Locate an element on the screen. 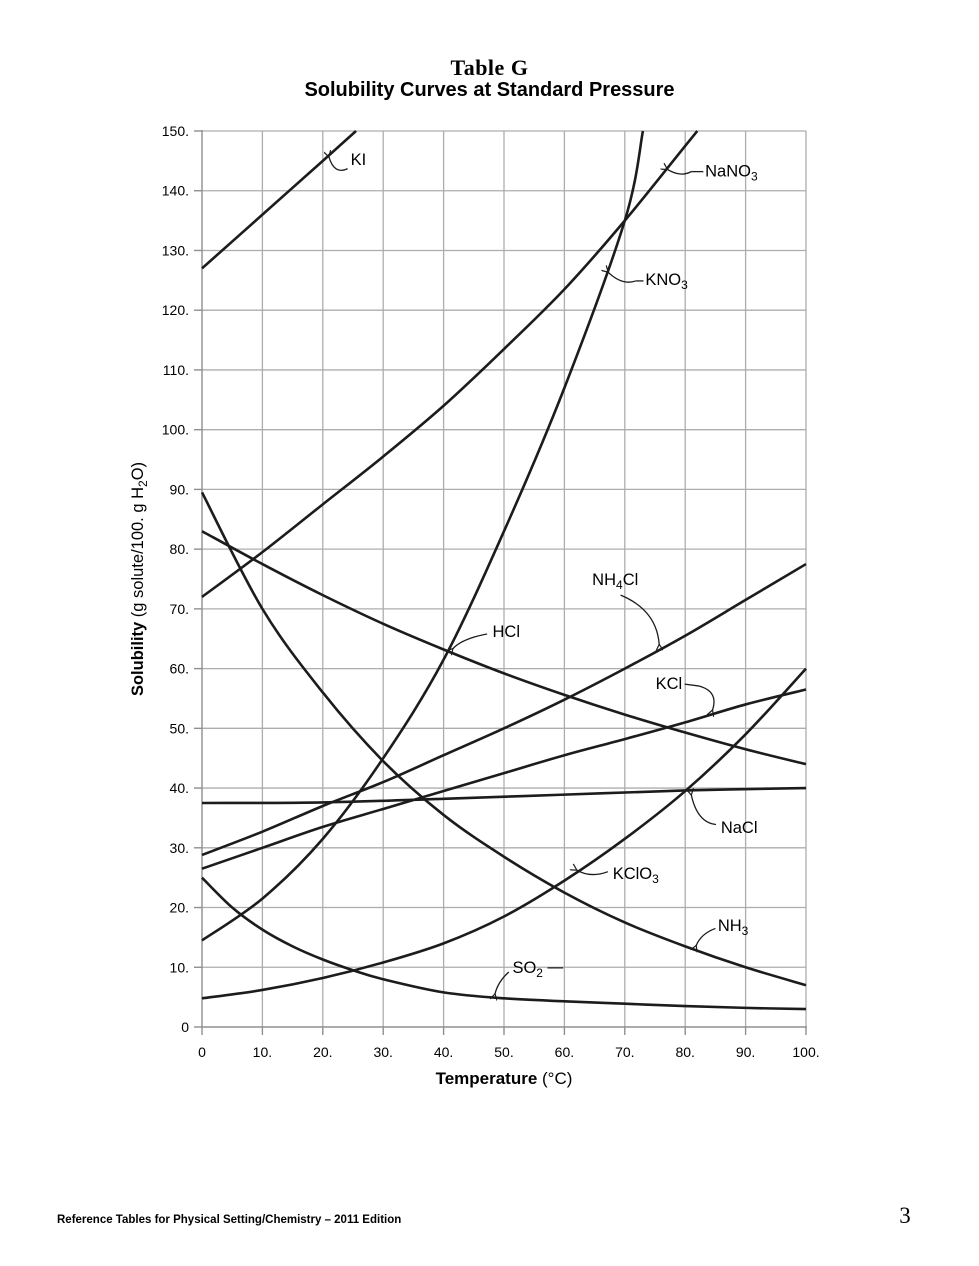 The width and height of the screenshot is (979, 1266). y-tick-label: 100. is located at coordinates (175, 430).